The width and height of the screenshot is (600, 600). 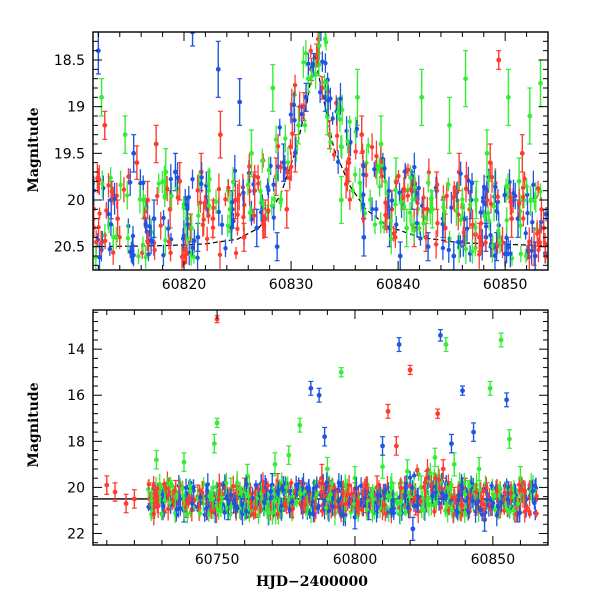 I want to click on x-tick-label: 60850, so click(x=493, y=560).